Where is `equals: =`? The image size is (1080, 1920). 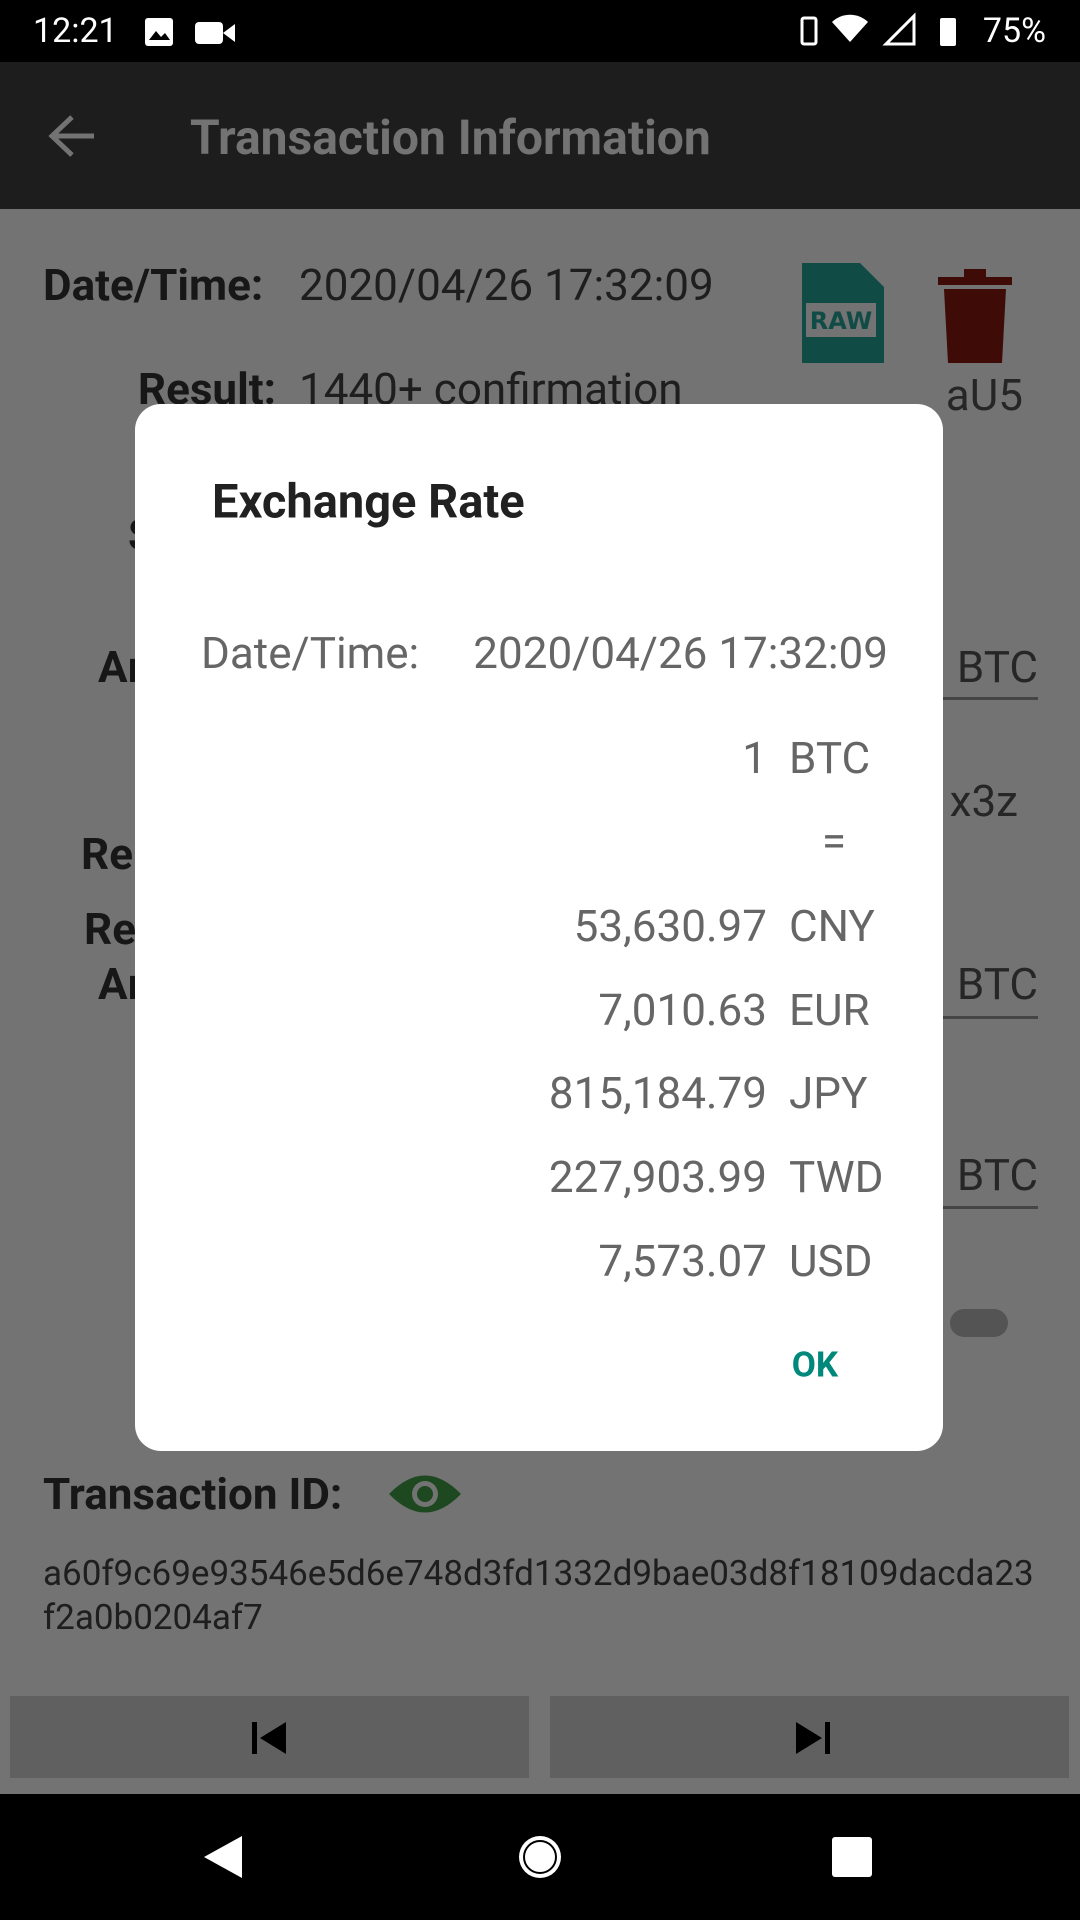 equals: = is located at coordinates (834, 841).